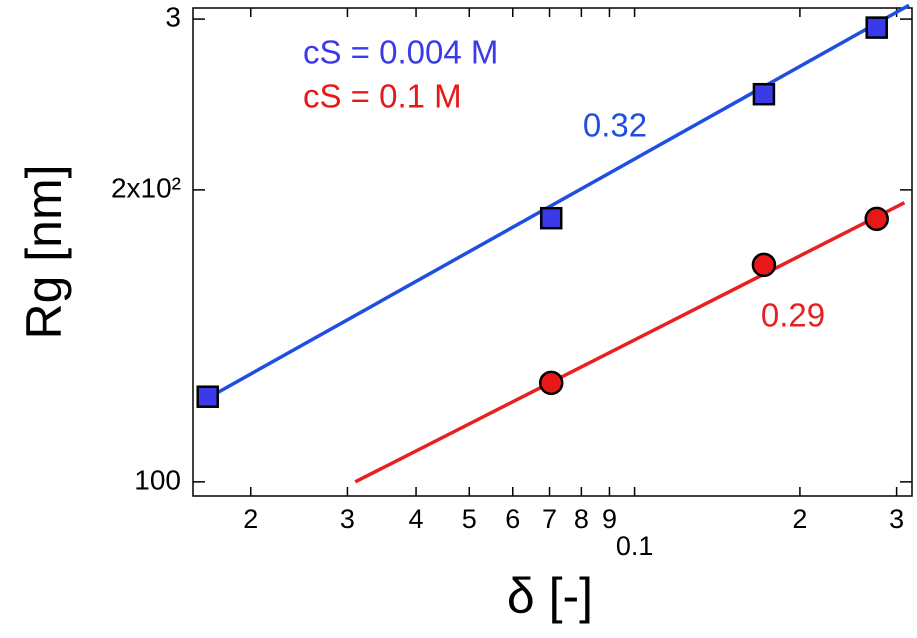 The width and height of the screenshot is (917, 638). Describe the element at coordinates (382, 96) in the screenshot. I see `legend-entry: cS = 0.1 M` at that location.